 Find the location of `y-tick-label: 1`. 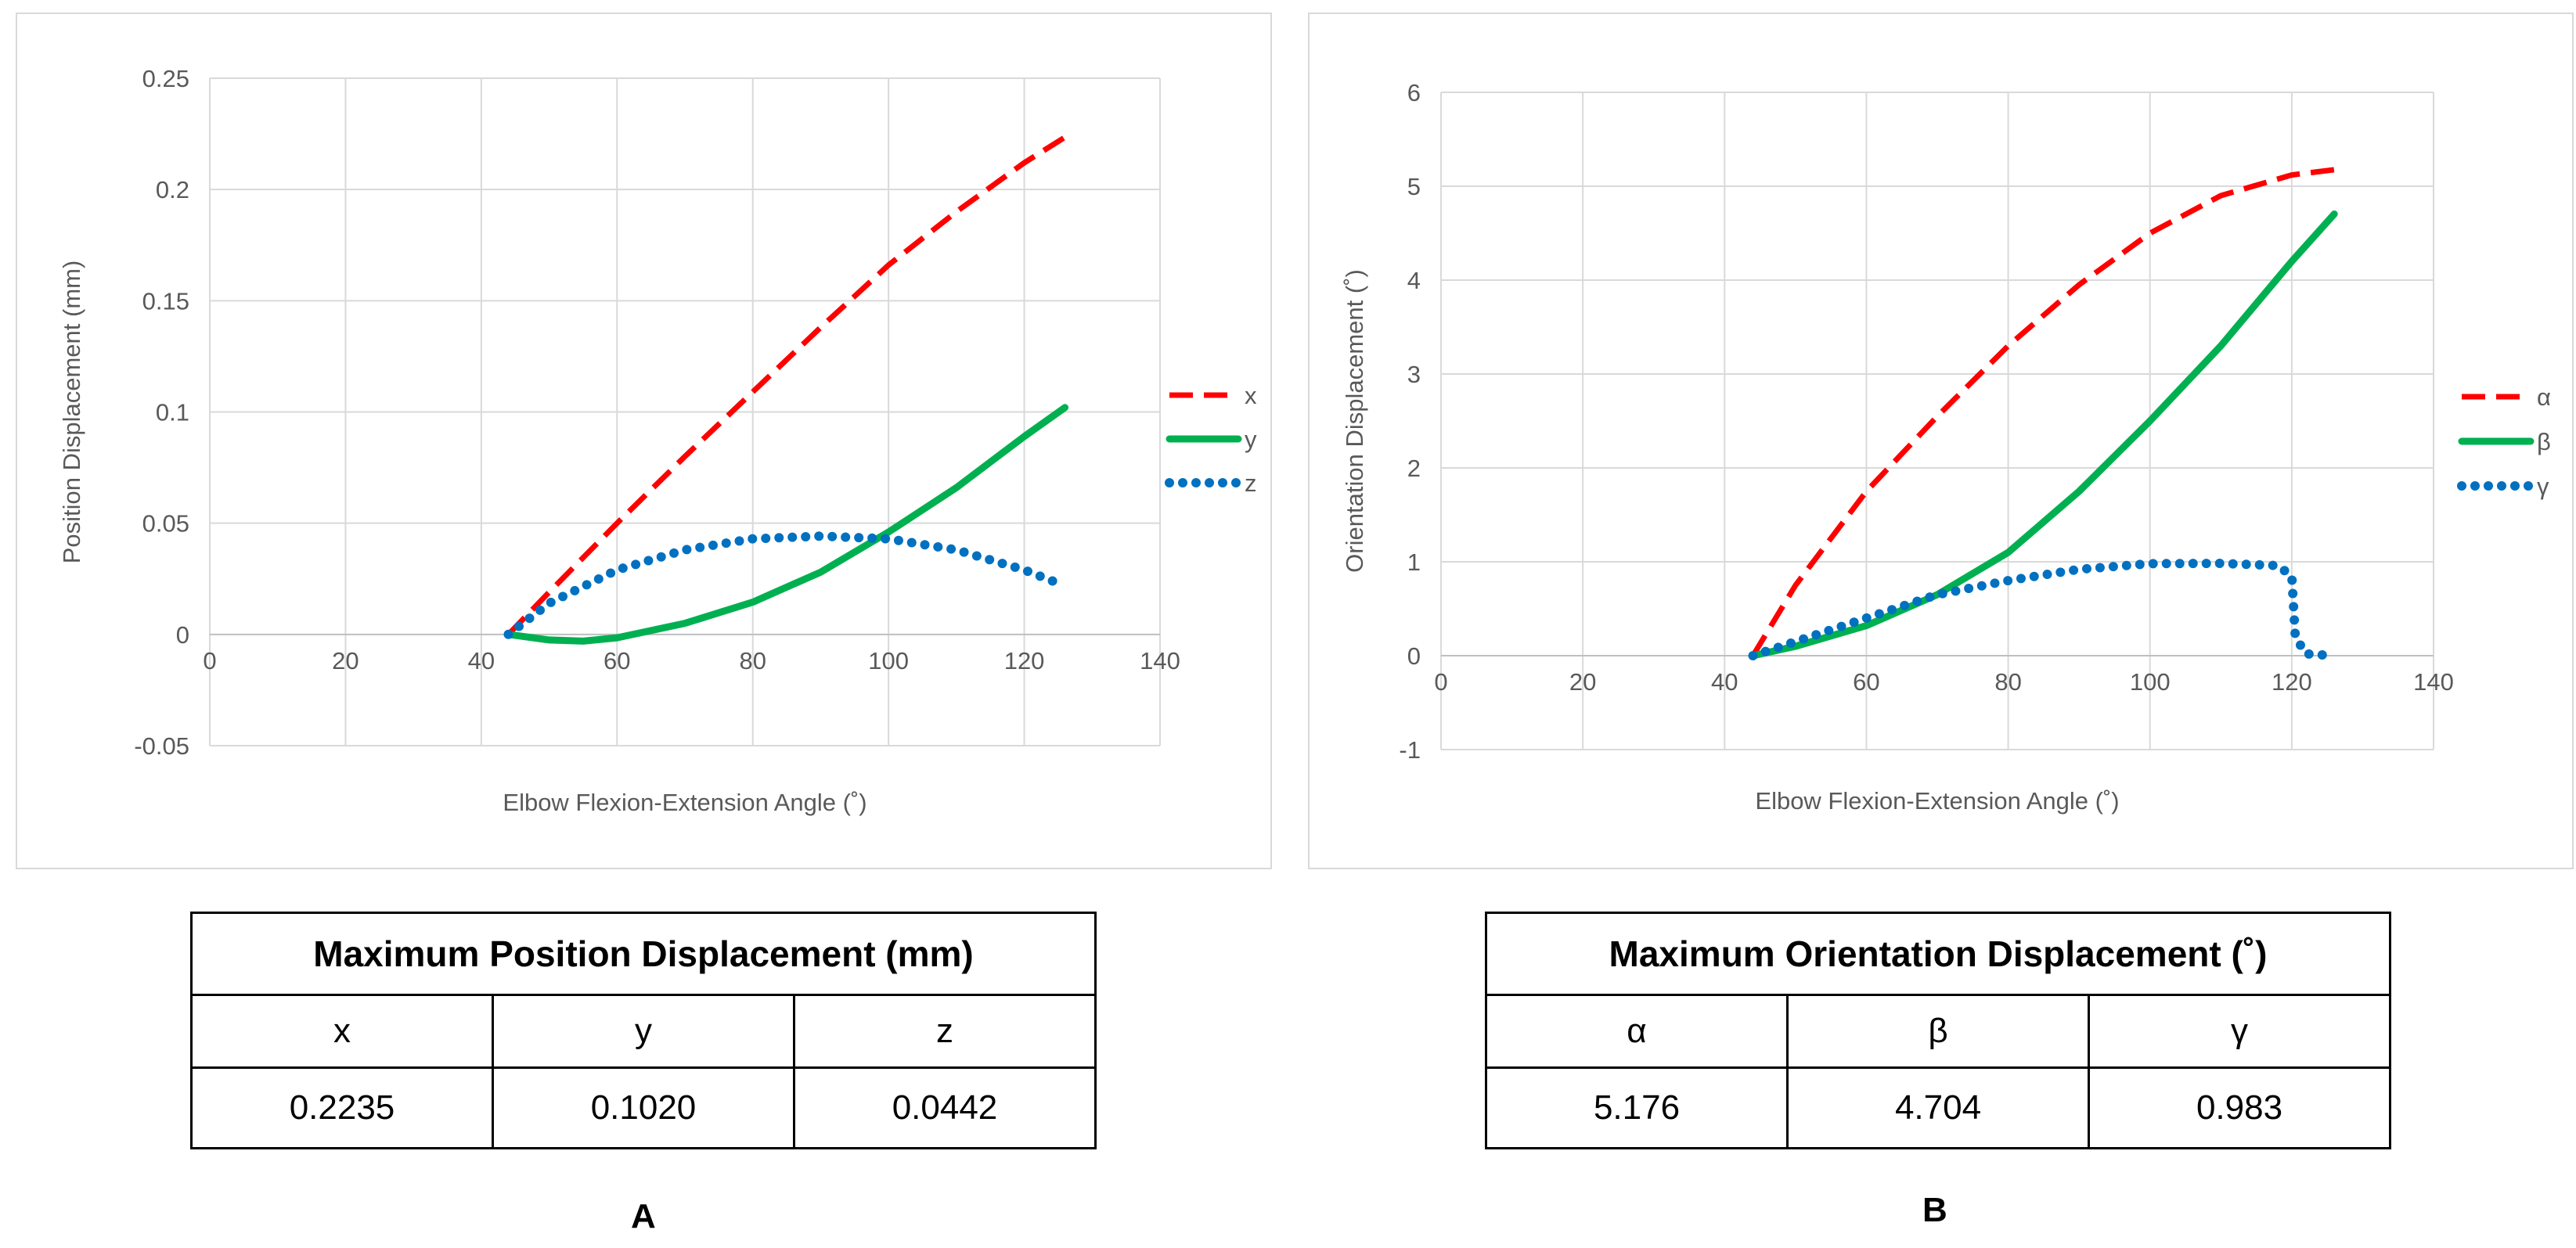

y-tick-label: 1 is located at coordinates (1414, 562).